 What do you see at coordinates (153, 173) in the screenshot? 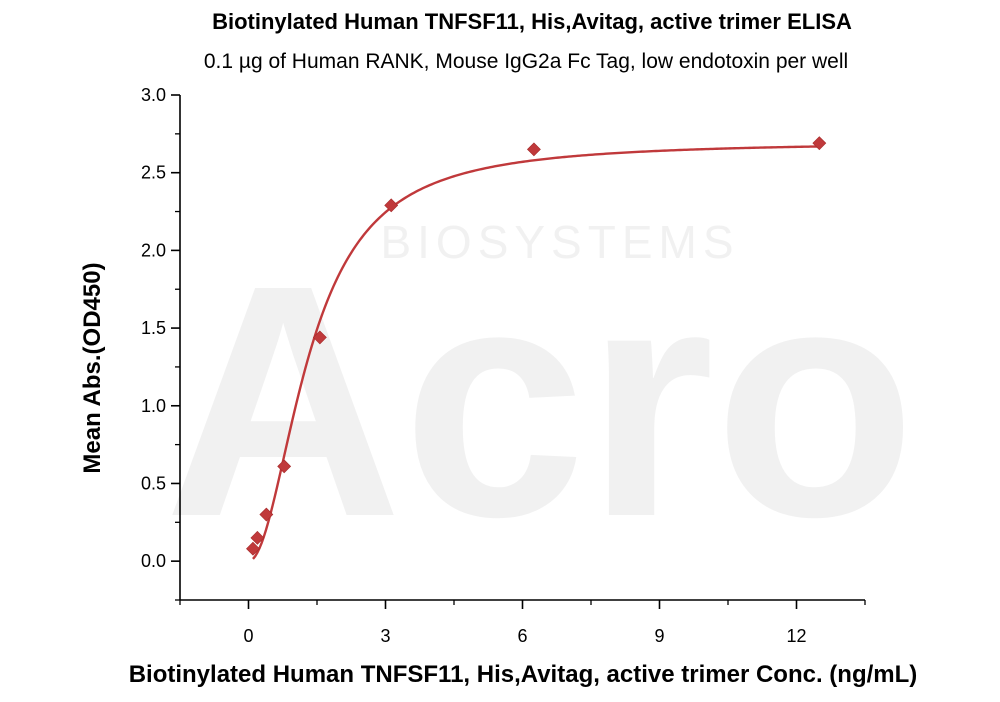
I see `y-tick-label: 2.5` at bounding box center [153, 173].